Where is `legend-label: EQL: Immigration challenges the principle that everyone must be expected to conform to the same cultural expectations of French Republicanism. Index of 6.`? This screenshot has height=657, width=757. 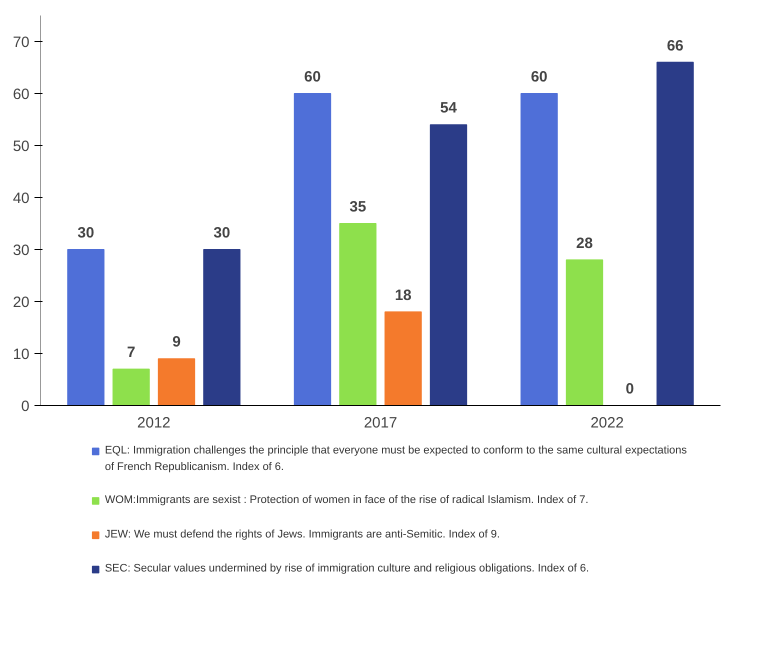 legend-label: EQL: Immigration challenges the principle that everyone must be expected to conform to the same cultural expectations of French Republicanism. Index of 6. is located at coordinates (396, 459).